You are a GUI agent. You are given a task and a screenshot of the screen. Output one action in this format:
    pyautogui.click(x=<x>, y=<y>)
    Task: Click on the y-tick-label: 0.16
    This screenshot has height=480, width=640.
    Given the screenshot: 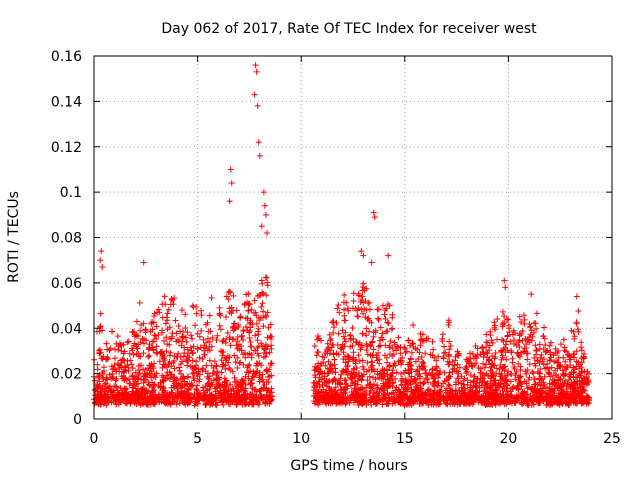 What is the action you would take?
    pyautogui.click(x=66, y=57)
    